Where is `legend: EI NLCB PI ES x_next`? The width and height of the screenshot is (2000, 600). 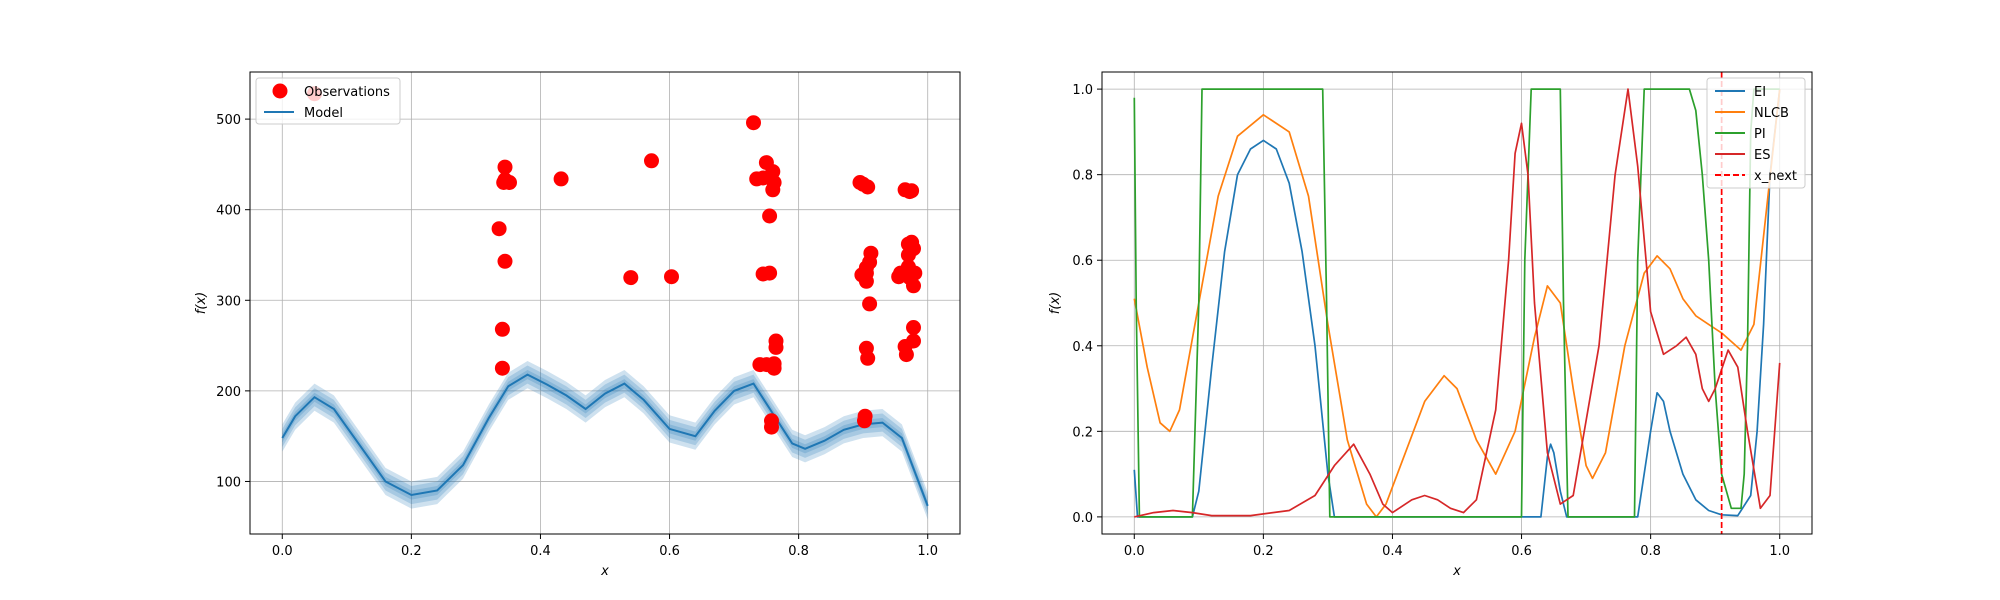 legend: EI NLCB PI ES x_next is located at coordinates (1756, 133).